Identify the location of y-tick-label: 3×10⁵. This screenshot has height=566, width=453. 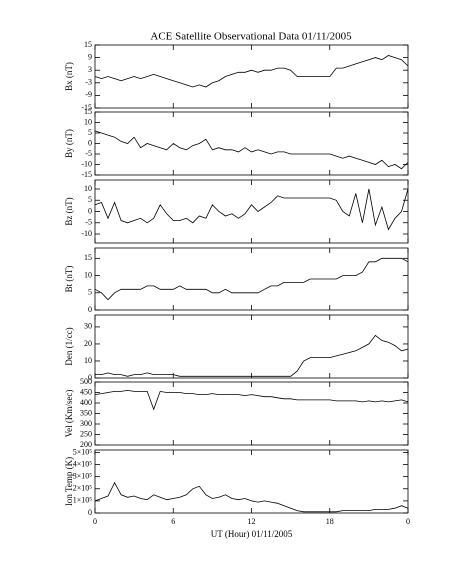
(83, 475).